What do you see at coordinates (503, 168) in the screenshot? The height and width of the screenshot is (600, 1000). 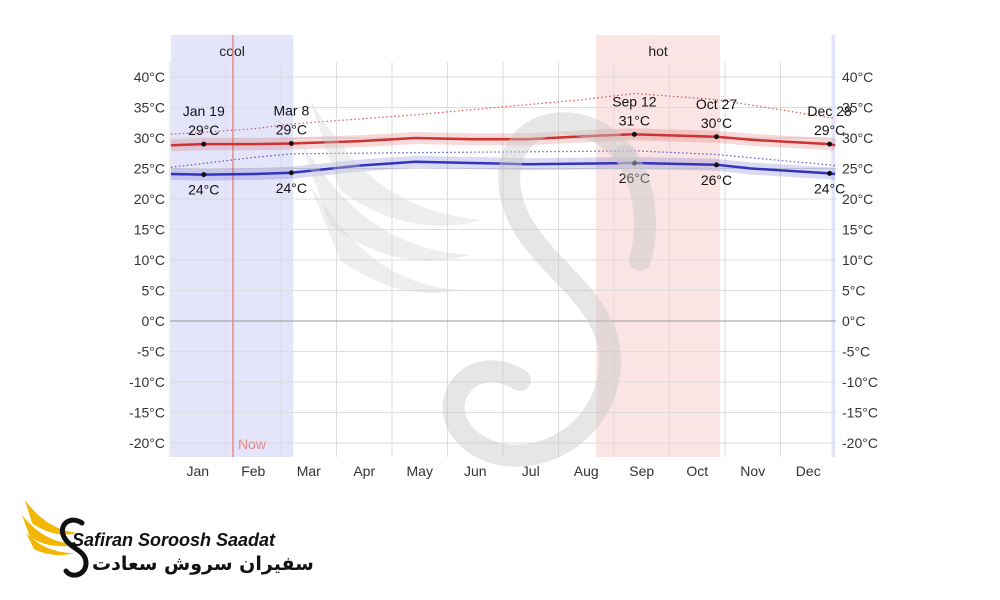 I see `low-line` at bounding box center [503, 168].